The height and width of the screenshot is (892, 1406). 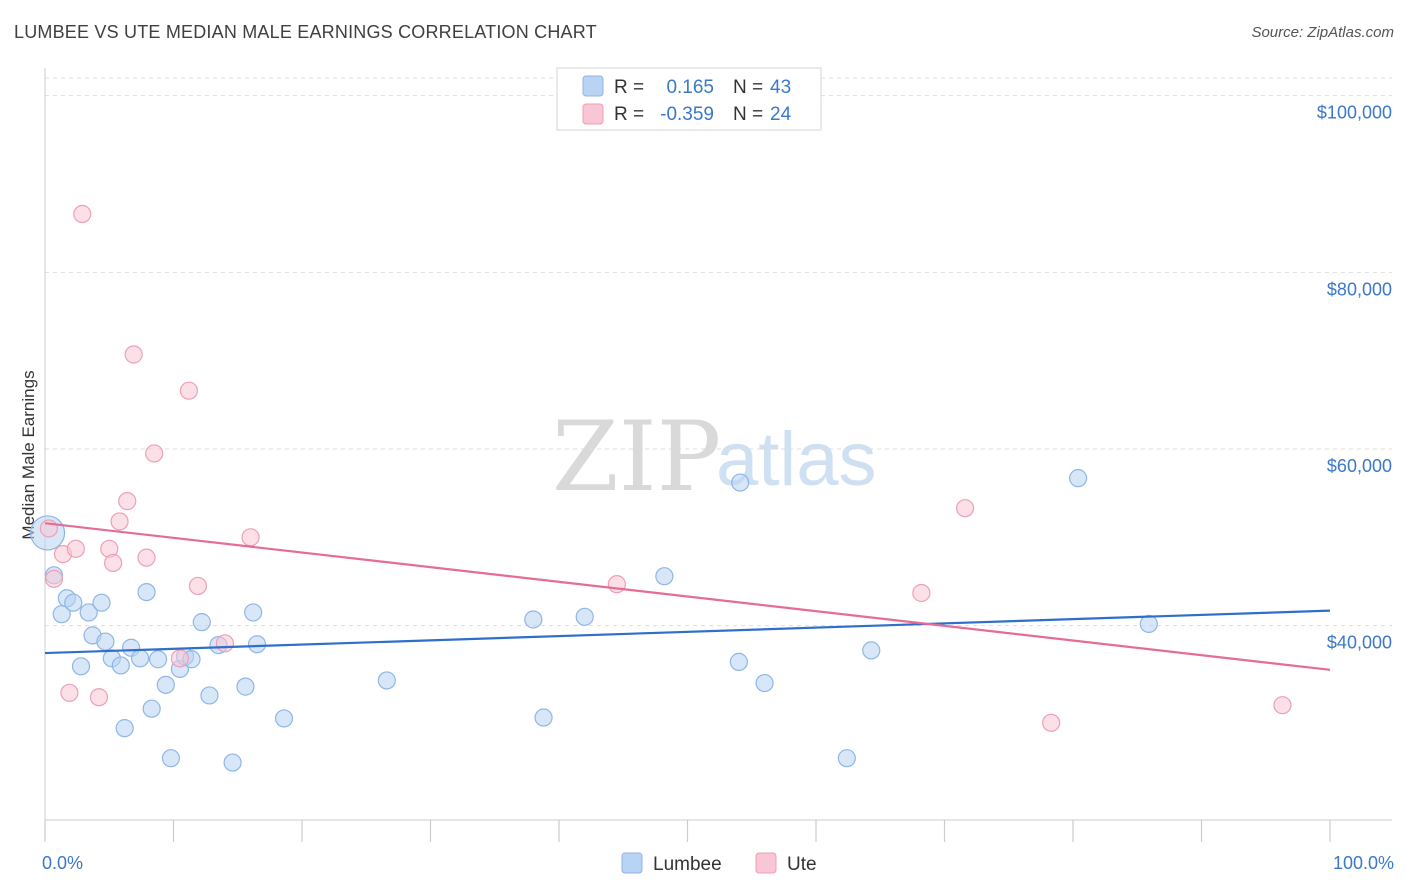 What do you see at coordinates (629, 87) in the screenshot?
I see `legend-r-label-lumbee: R =` at bounding box center [629, 87].